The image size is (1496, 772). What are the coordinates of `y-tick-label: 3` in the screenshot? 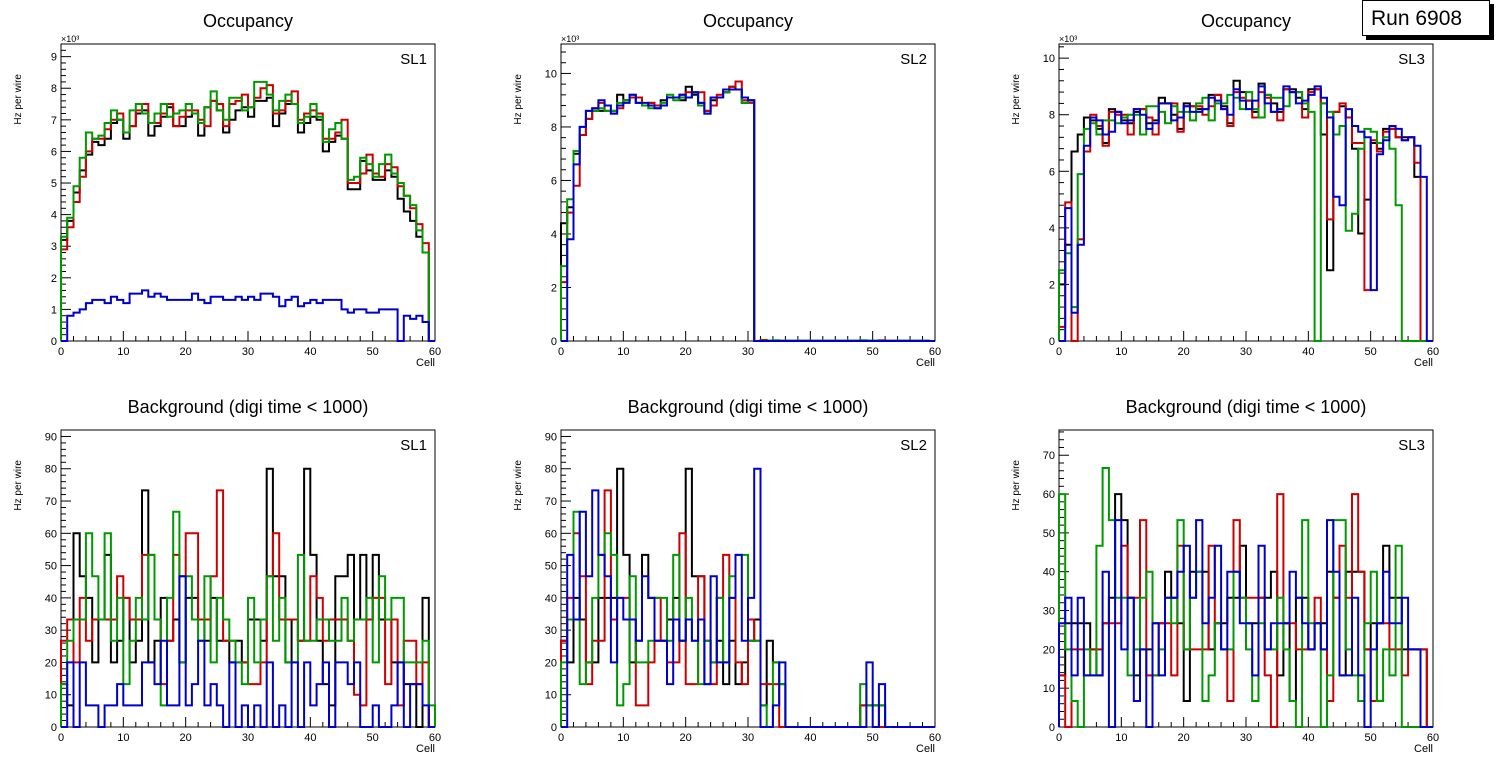 It's located at (54, 247).